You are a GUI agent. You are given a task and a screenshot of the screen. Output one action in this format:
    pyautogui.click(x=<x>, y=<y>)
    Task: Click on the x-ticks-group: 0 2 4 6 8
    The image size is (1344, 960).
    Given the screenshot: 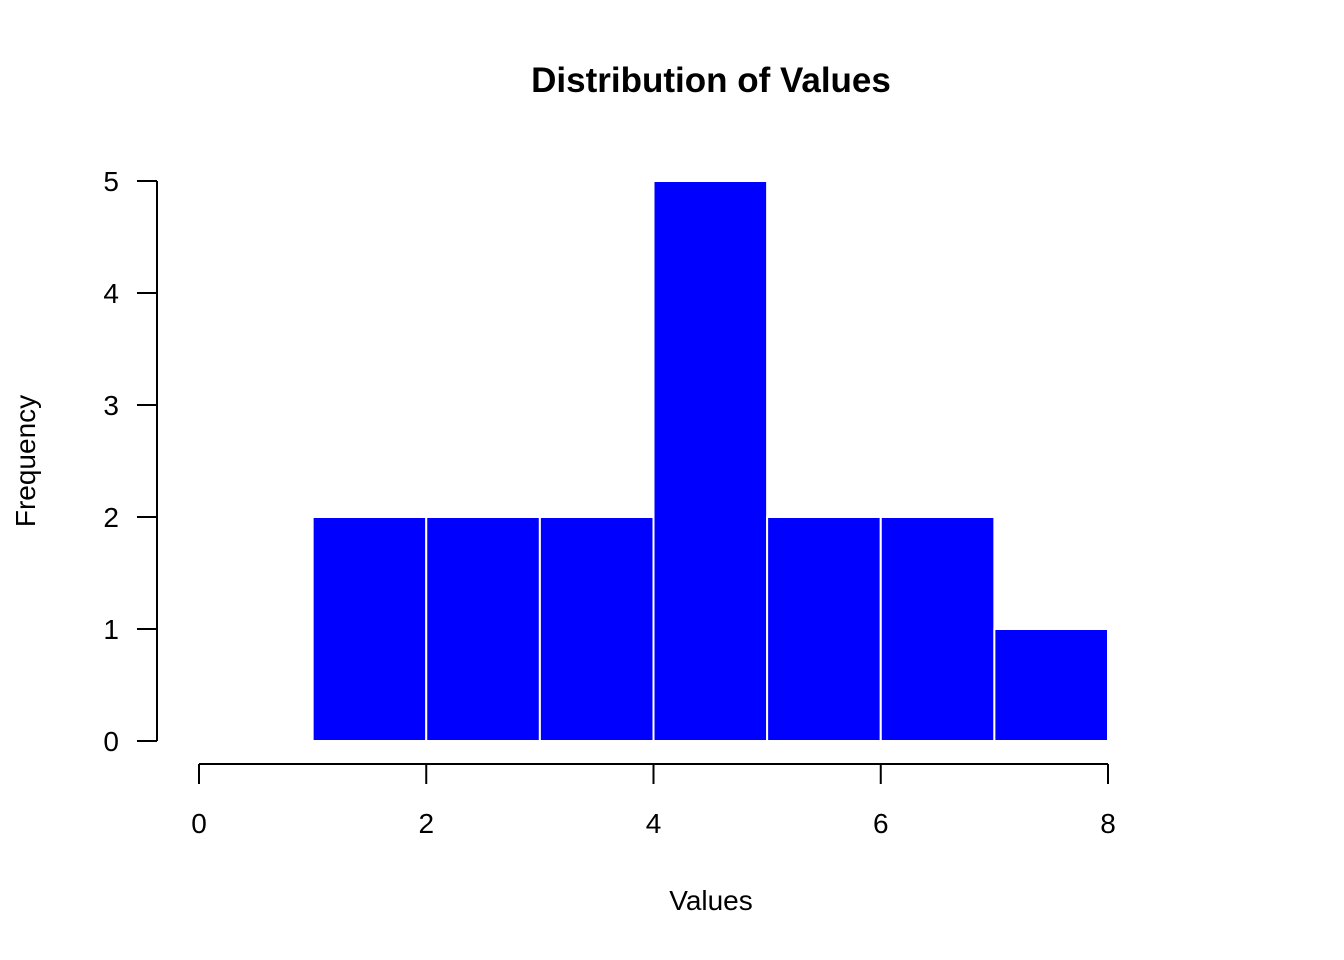 What is the action you would take?
    pyautogui.click(x=653, y=801)
    